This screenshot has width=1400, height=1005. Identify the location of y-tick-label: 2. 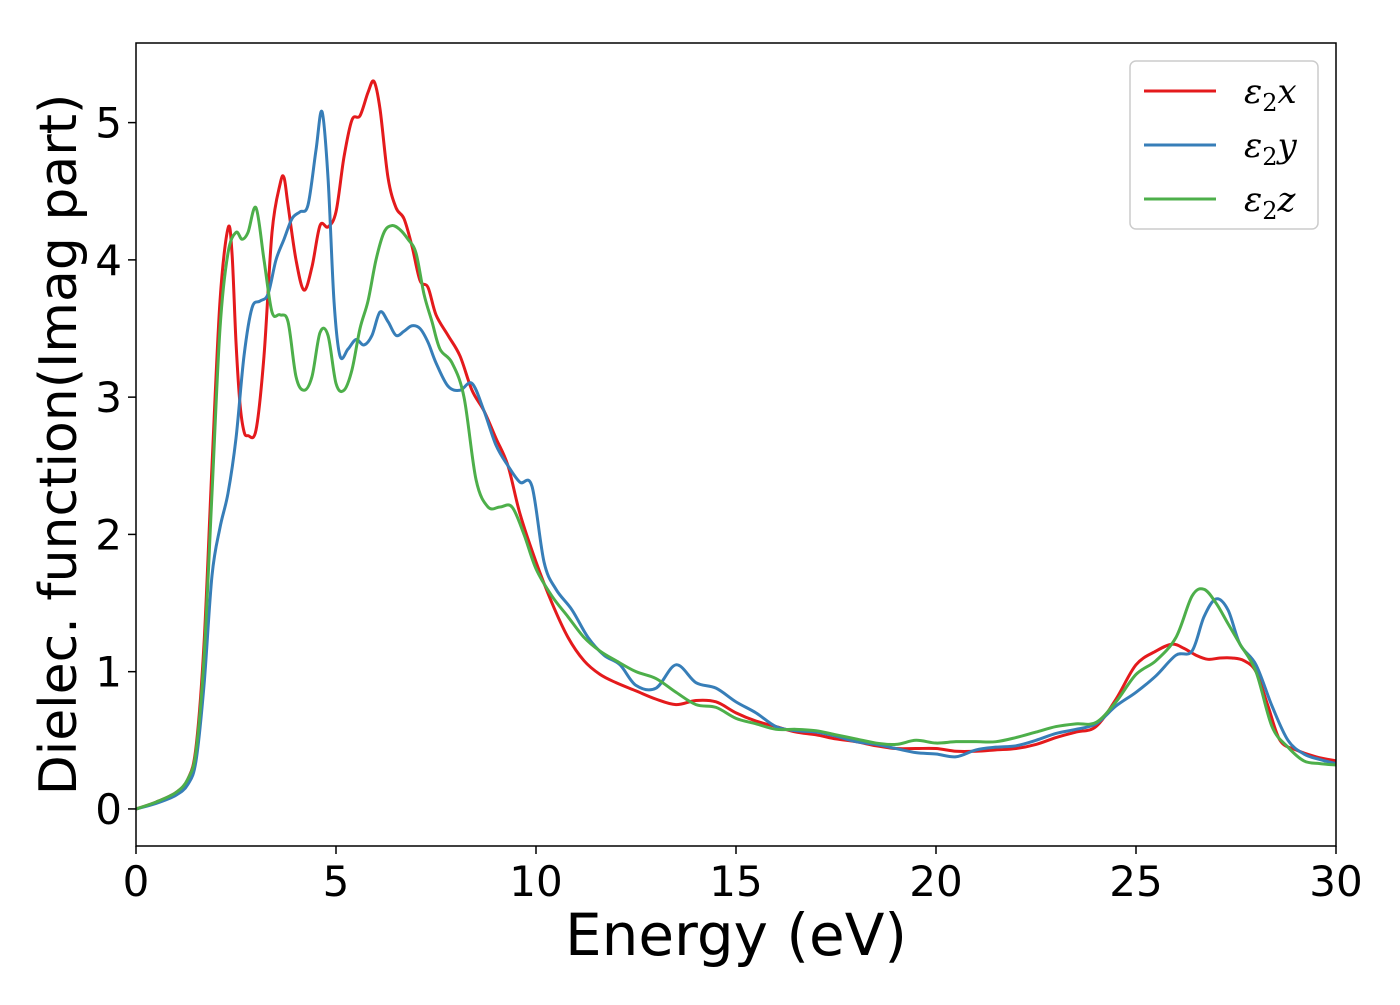
(108, 534).